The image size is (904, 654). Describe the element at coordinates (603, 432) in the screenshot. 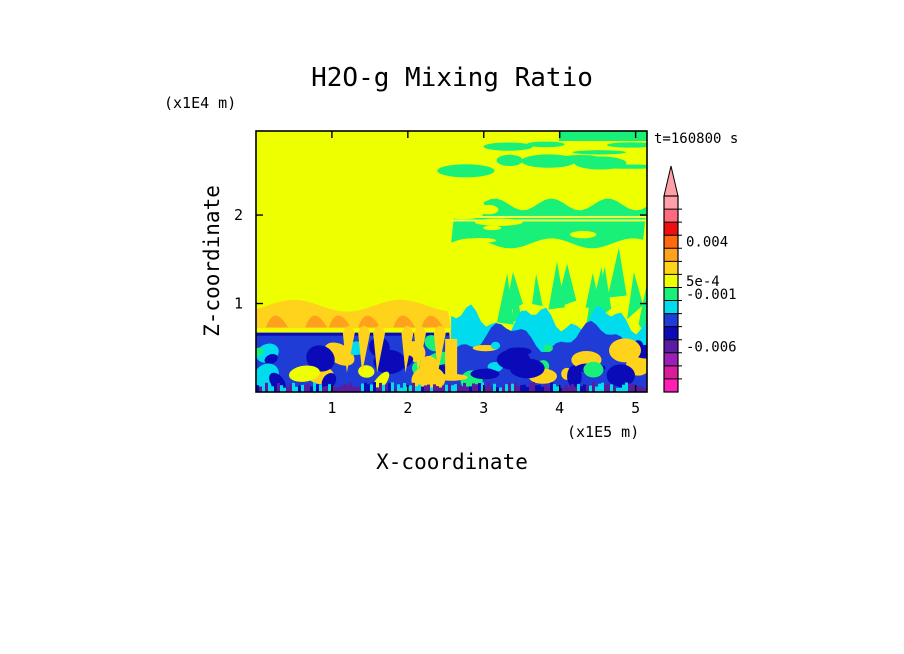

I see `x-scale-label: (x1E5 m)` at that location.